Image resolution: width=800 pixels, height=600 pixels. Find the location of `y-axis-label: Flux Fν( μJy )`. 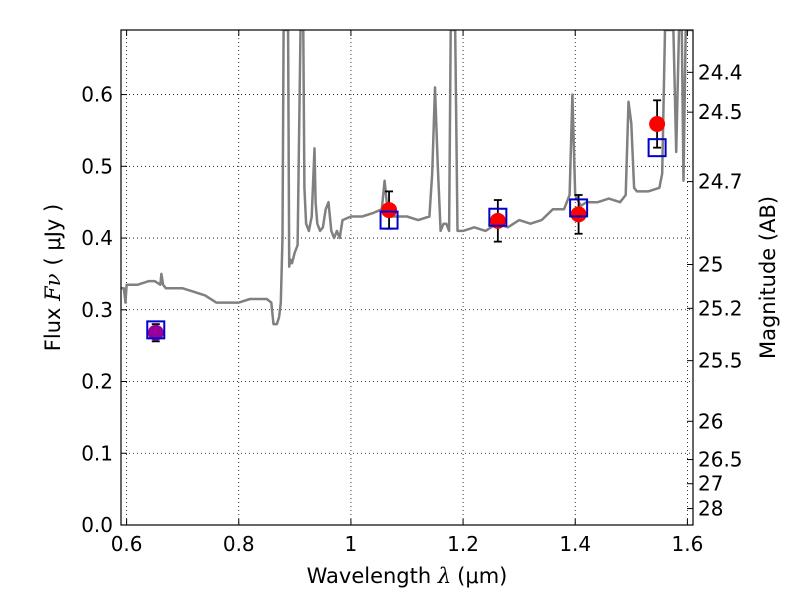

y-axis-label: Flux Fν( μJy ) is located at coordinates (53, 277).